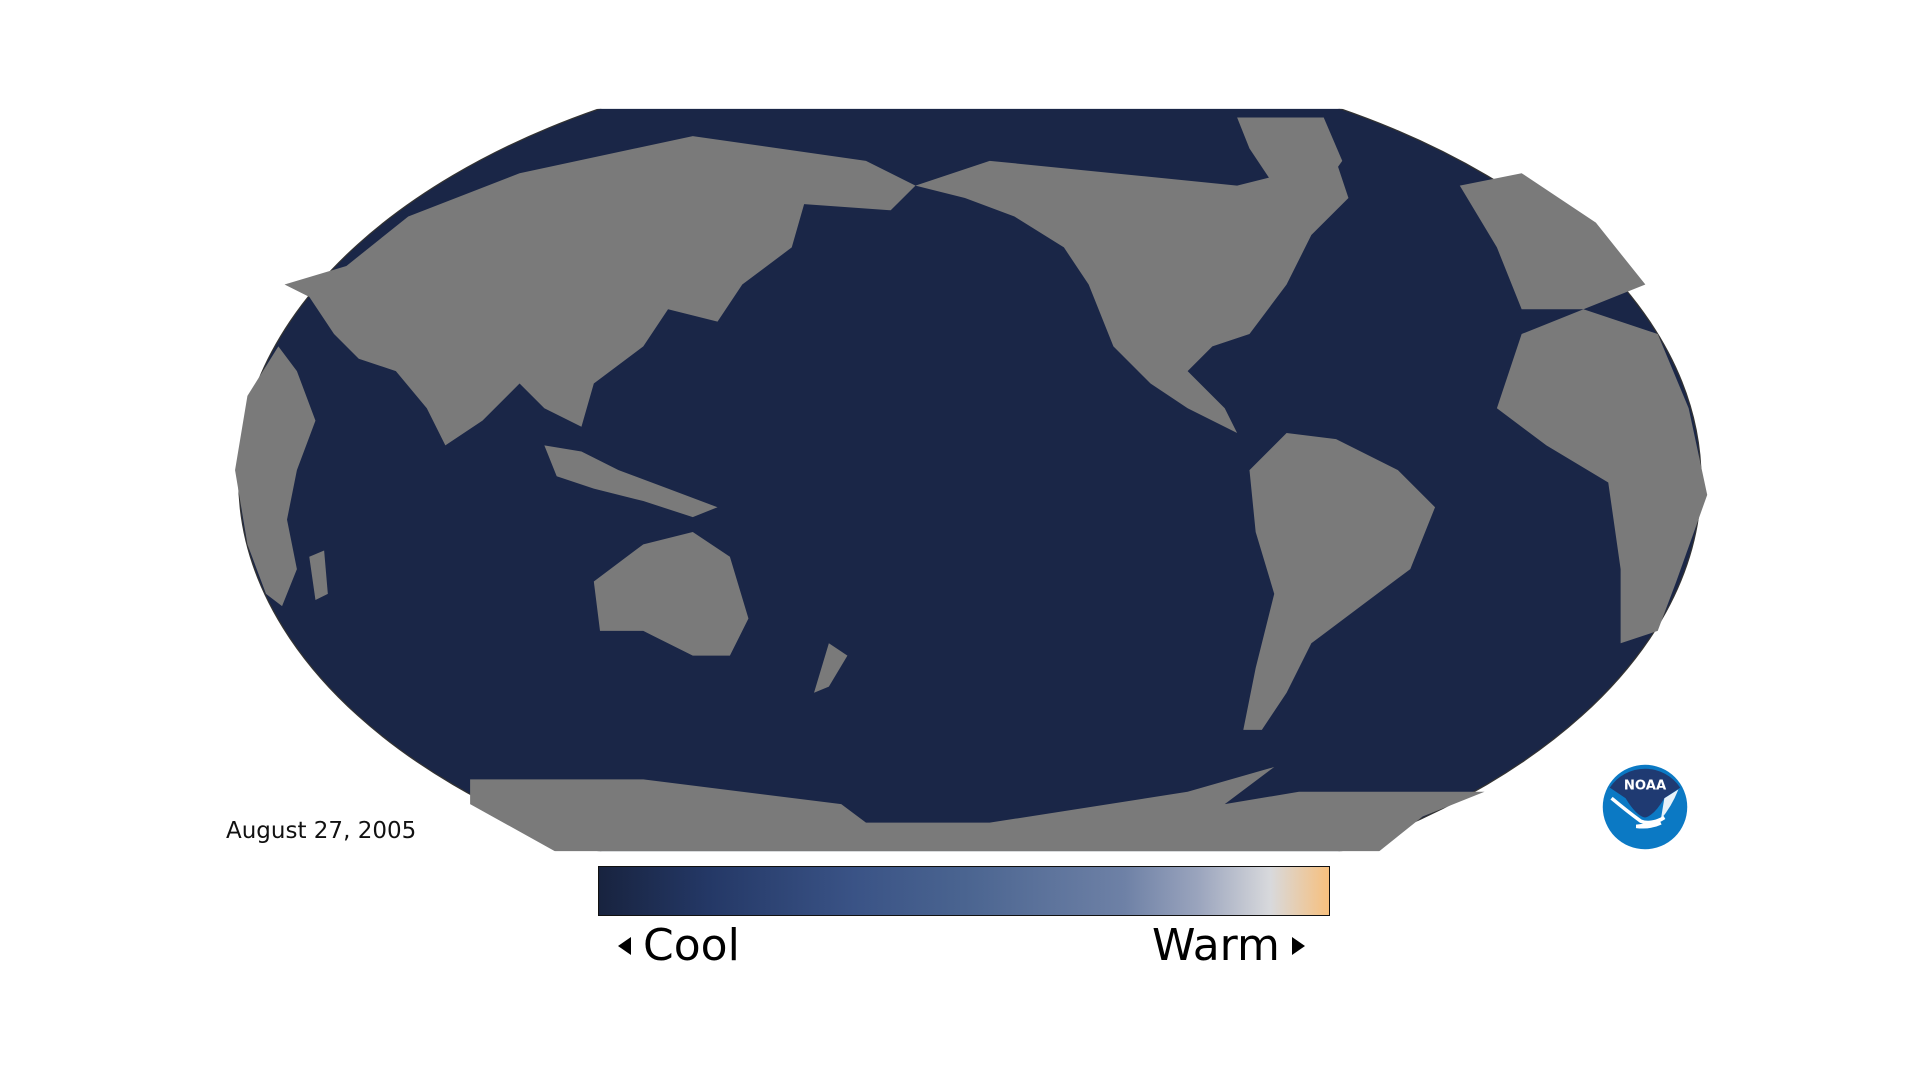 Image resolution: width=1920 pixels, height=1080 pixels. What do you see at coordinates (671, 593) in the screenshot?
I see `land-australia` at bounding box center [671, 593].